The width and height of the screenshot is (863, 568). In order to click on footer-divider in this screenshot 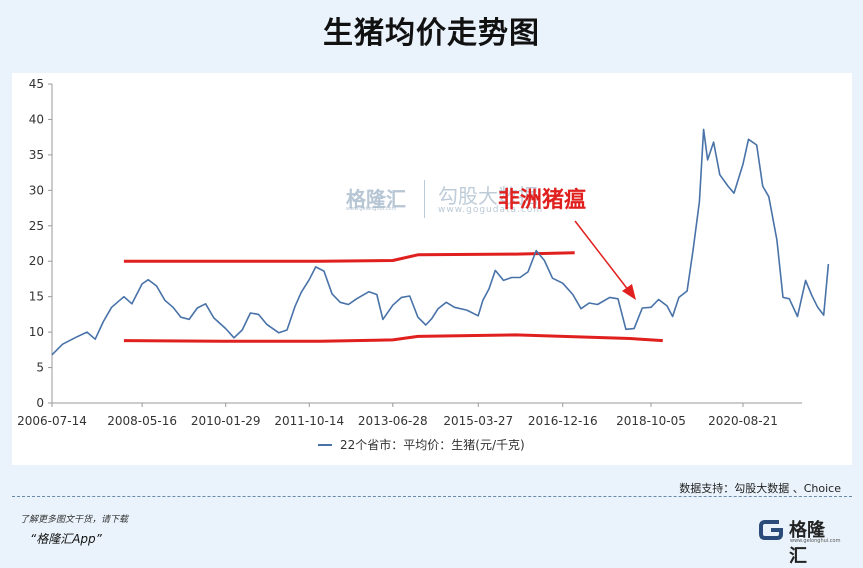, I will do `click(432, 496)`.